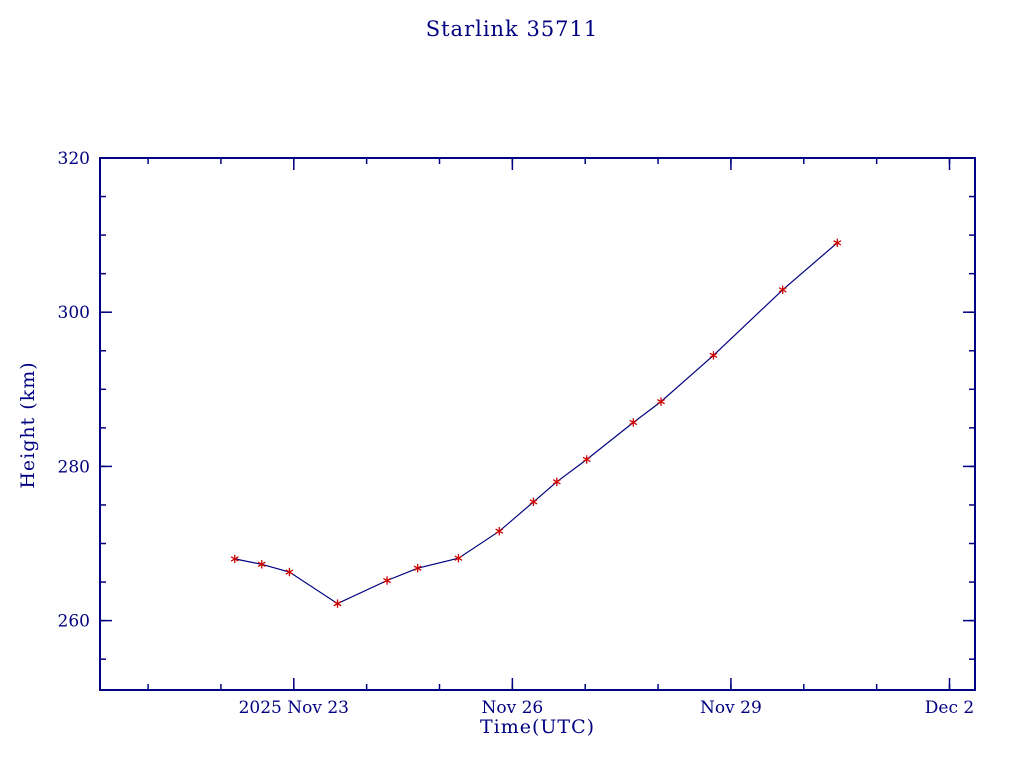 The image size is (1024, 768). I want to click on x-tick-label: Nov 26, so click(512, 708).